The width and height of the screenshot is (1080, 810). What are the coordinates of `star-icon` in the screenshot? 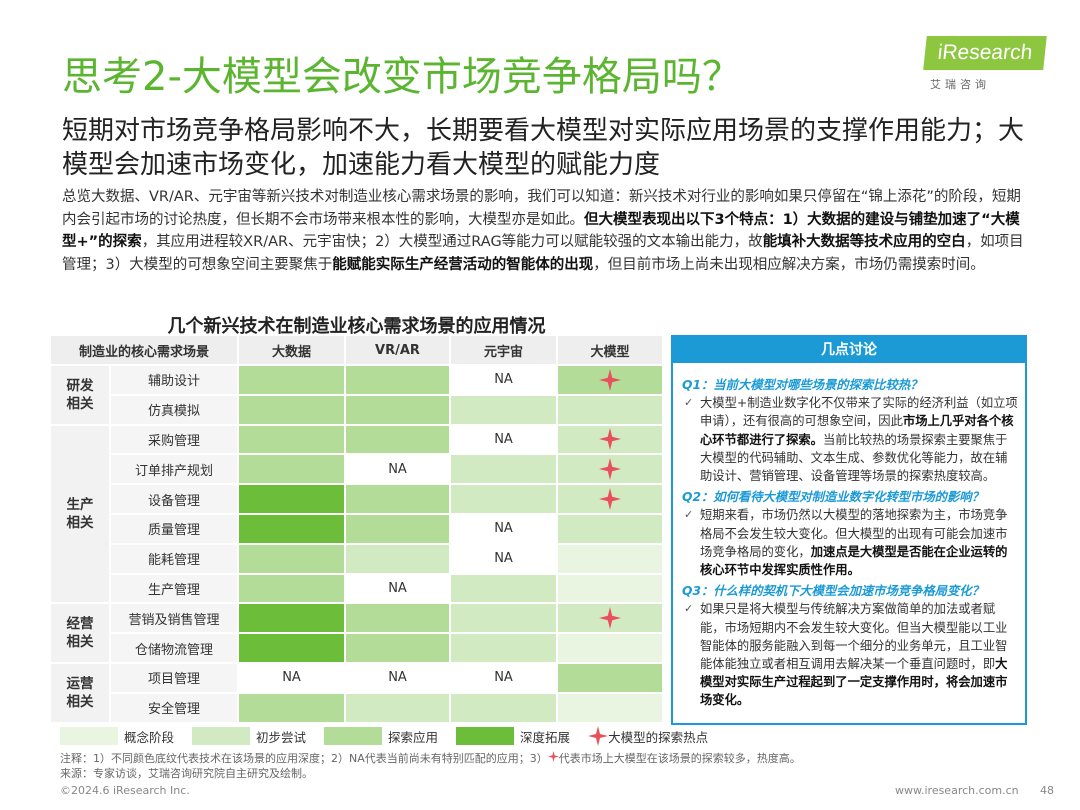 It's located at (553, 758).